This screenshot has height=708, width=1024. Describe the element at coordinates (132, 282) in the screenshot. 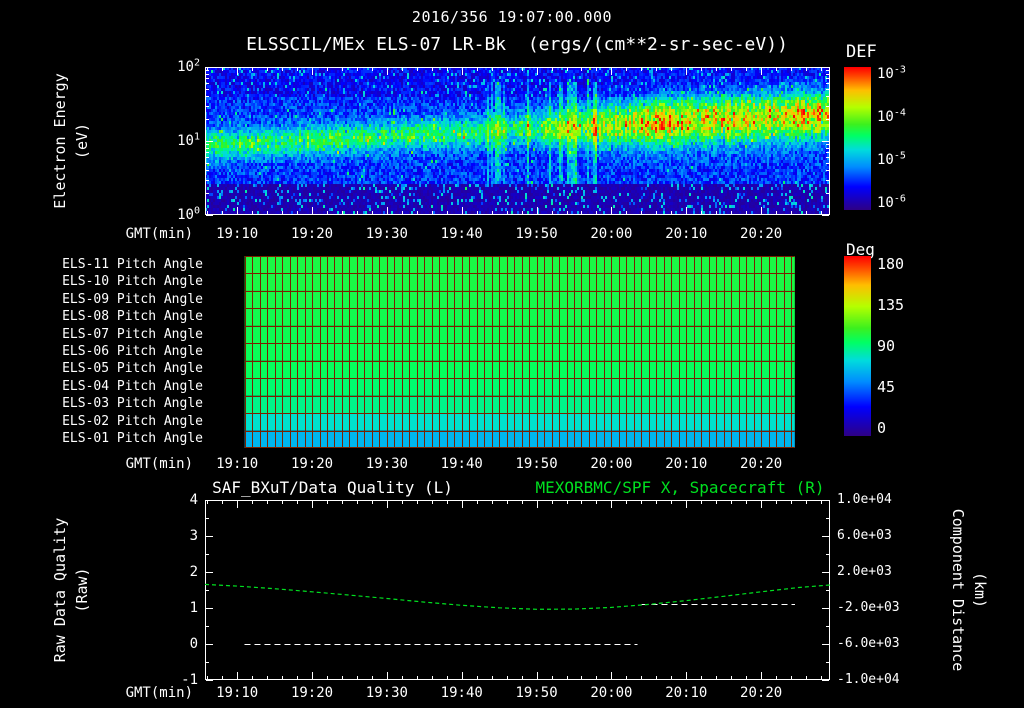

I see `pitch-row-label-10: ELS-10 Pitch Angle` at that location.